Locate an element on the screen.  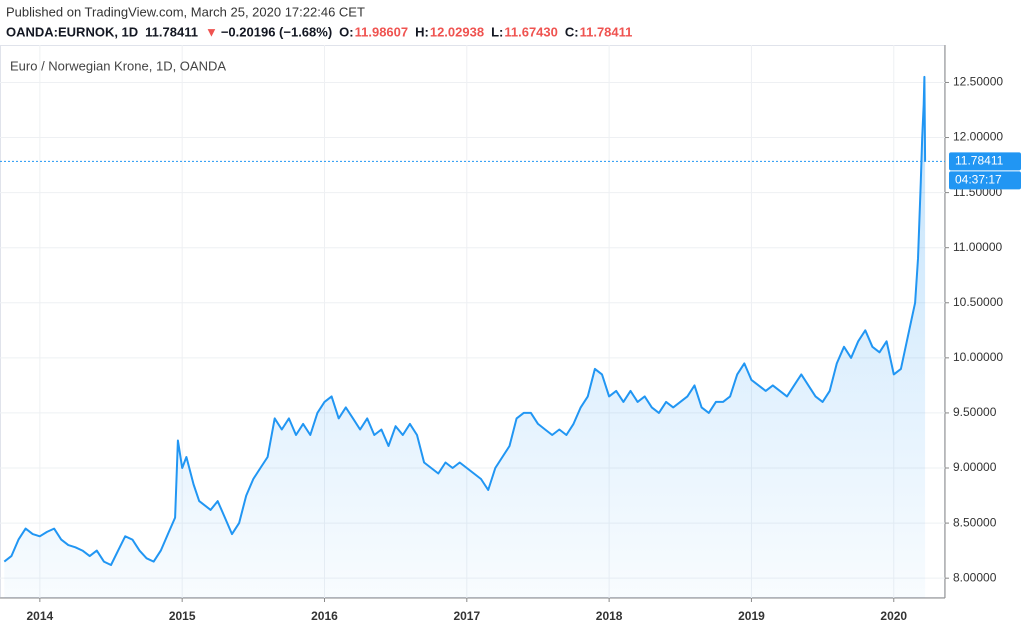
x-tick-label: 2019 is located at coordinates (751, 616).